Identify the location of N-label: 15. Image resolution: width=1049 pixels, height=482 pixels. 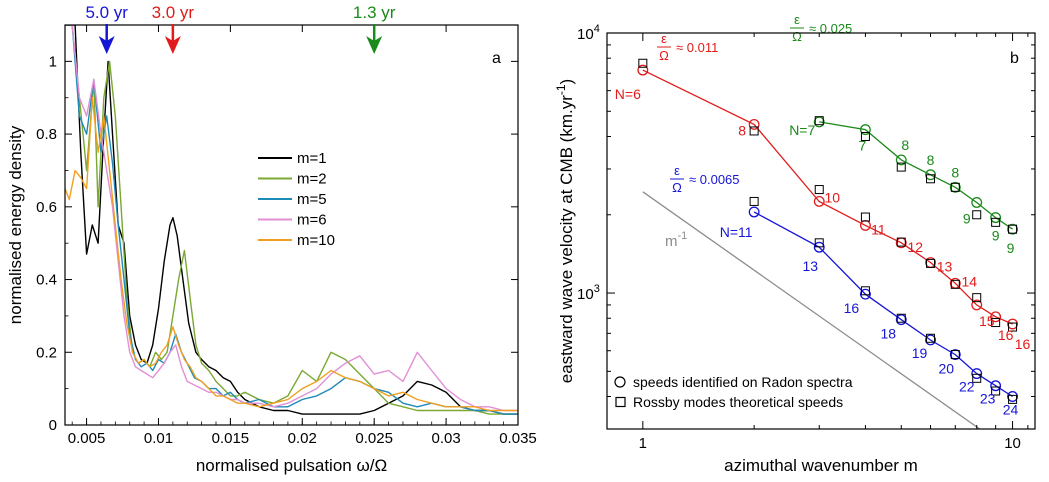
(987, 321).